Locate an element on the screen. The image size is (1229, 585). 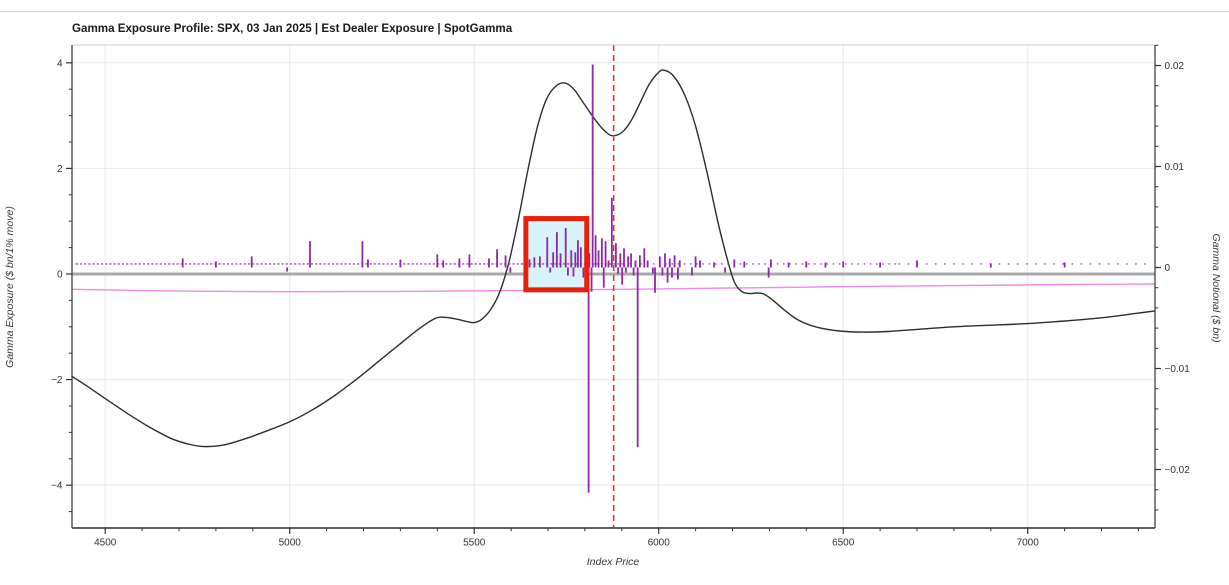
pink-reference-line is located at coordinates (613, 288).